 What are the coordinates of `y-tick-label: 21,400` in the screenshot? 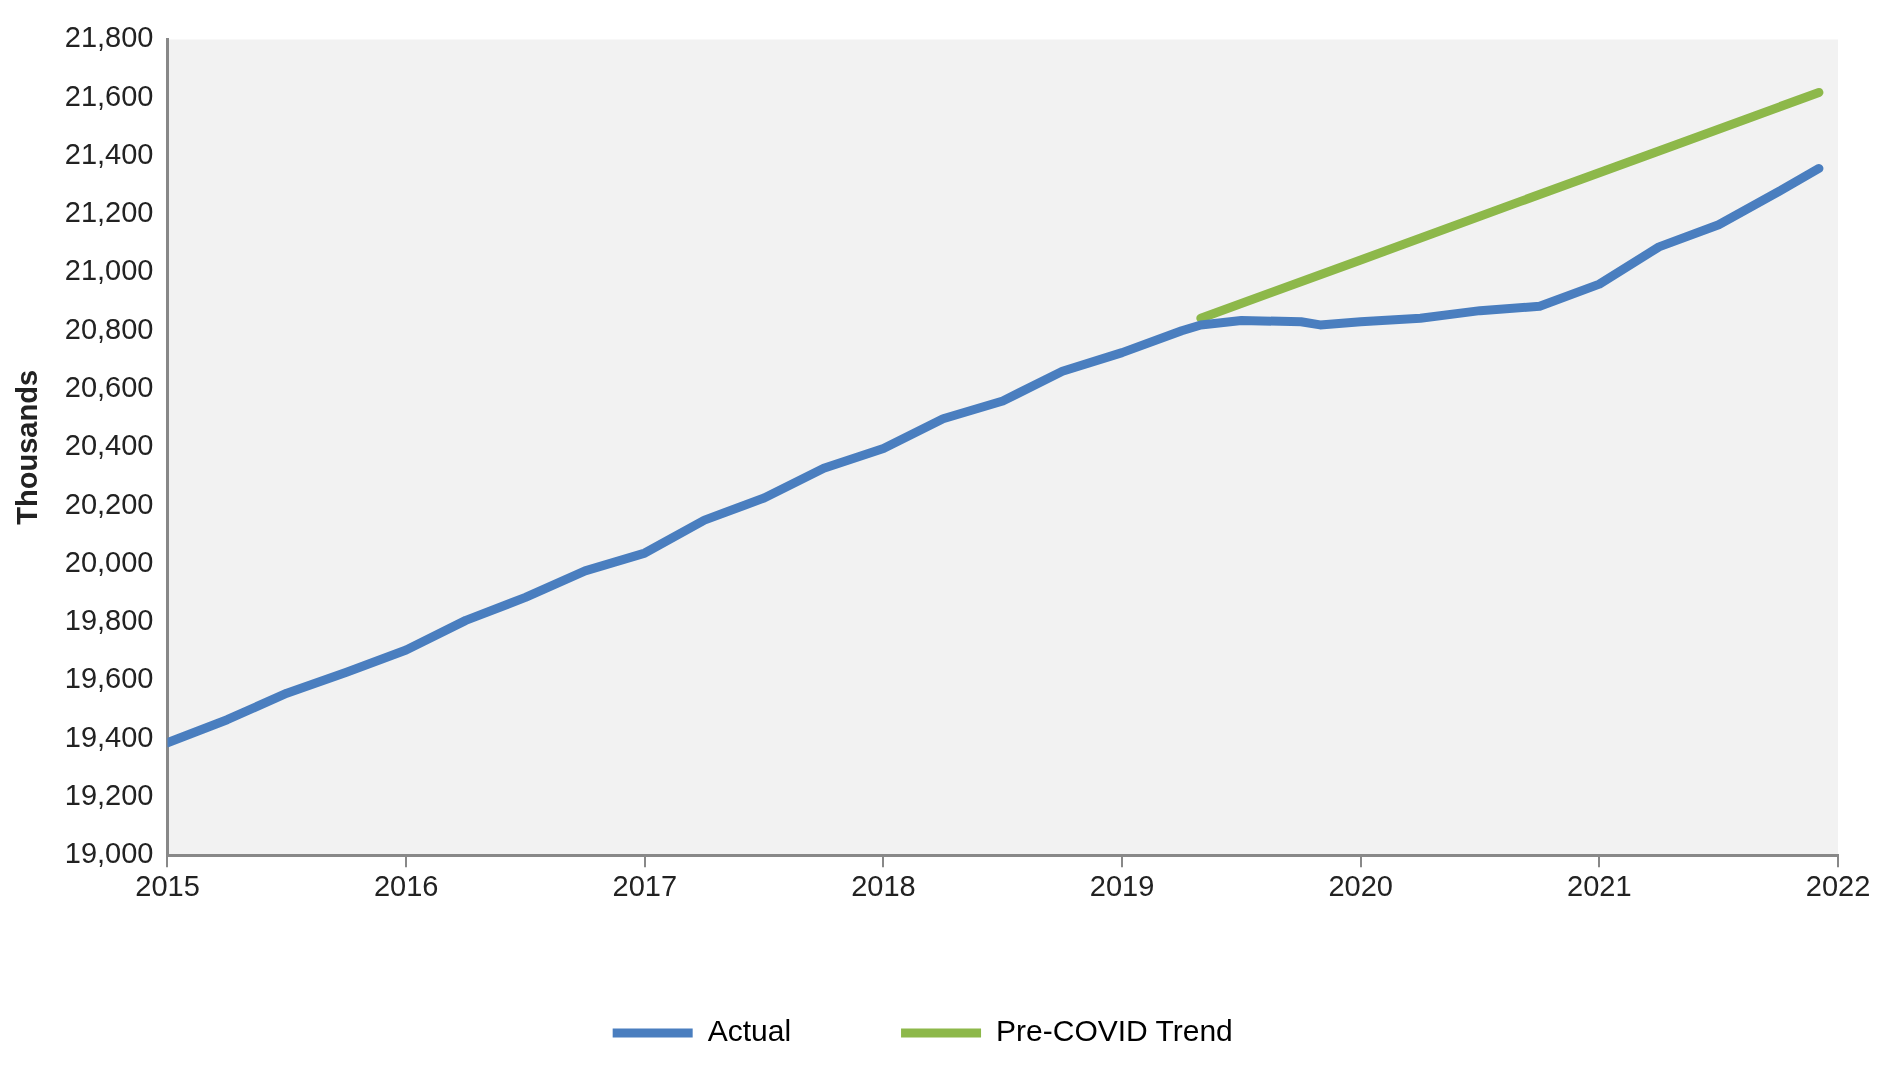 It's located at (109, 153).